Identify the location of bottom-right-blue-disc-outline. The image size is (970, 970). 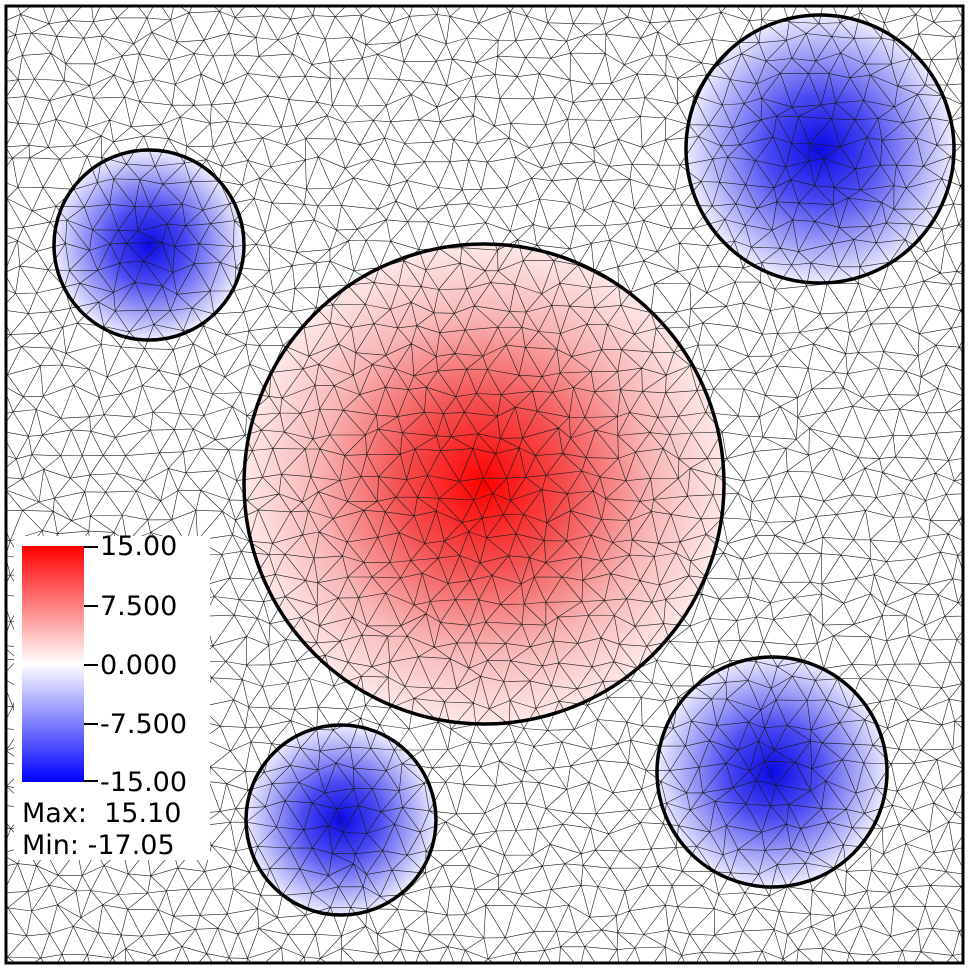
(772, 772).